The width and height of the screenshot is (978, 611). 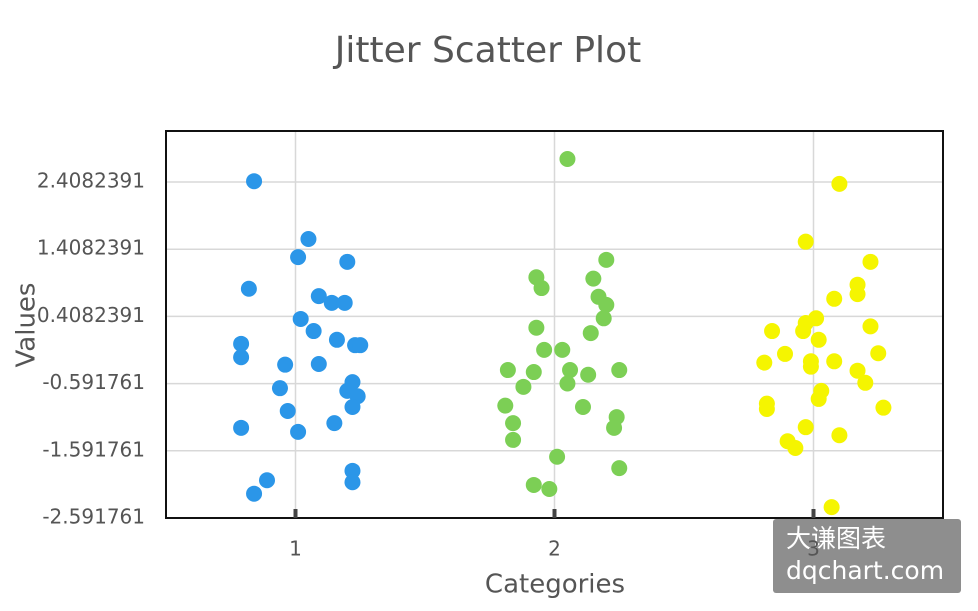 I want to click on x-tick-label: 3, so click(x=813, y=549).